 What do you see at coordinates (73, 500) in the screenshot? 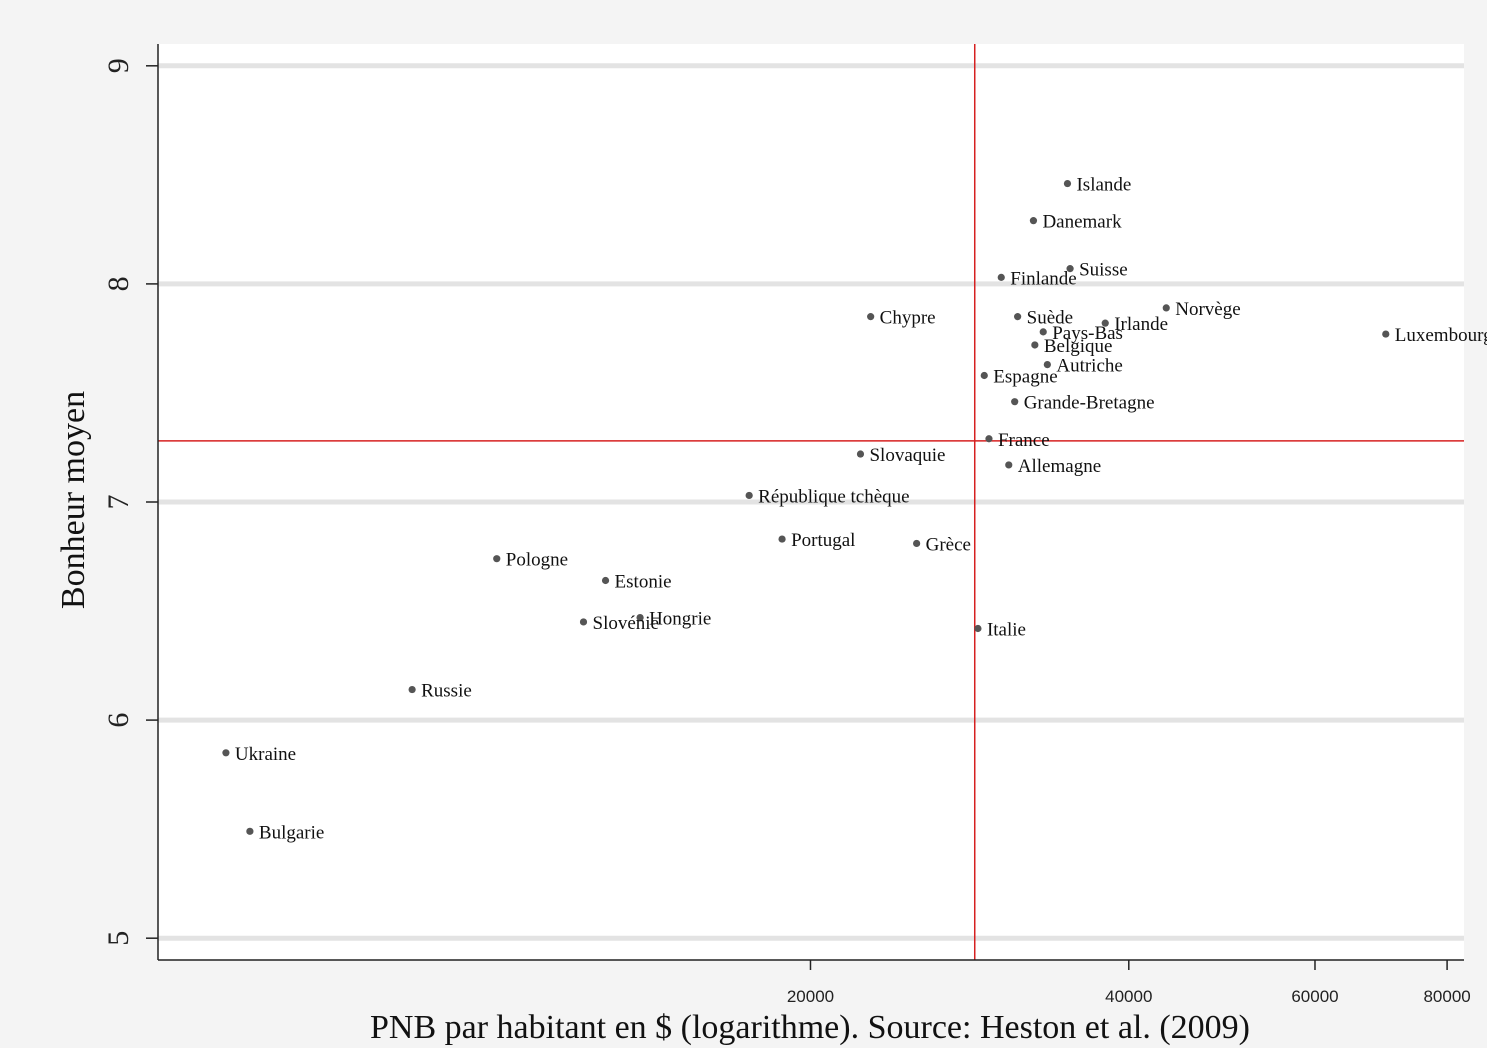
I see `y-axis-title: Bonheur moyen` at bounding box center [73, 500].